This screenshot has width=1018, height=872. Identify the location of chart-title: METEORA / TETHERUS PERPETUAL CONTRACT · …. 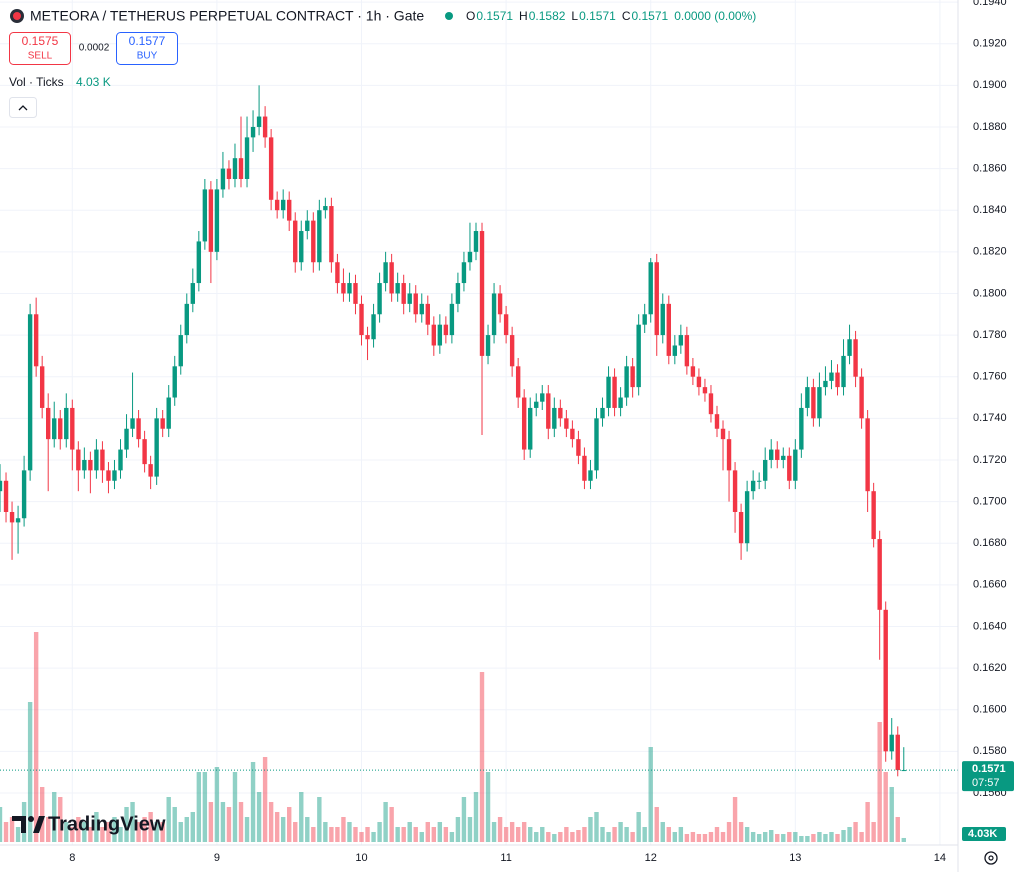
(227, 16).